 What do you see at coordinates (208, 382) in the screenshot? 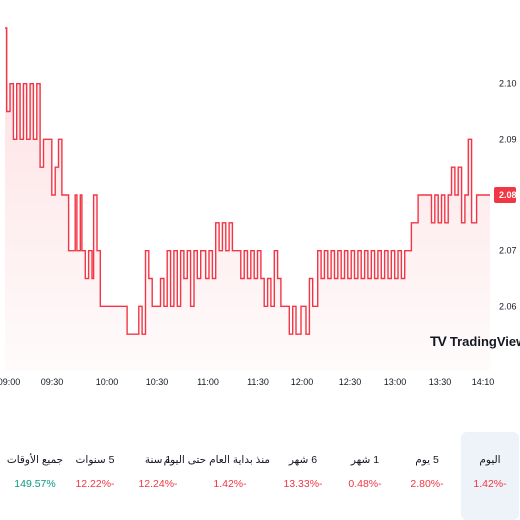
I see `x-tick-label: 11:00` at bounding box center [208, 382].